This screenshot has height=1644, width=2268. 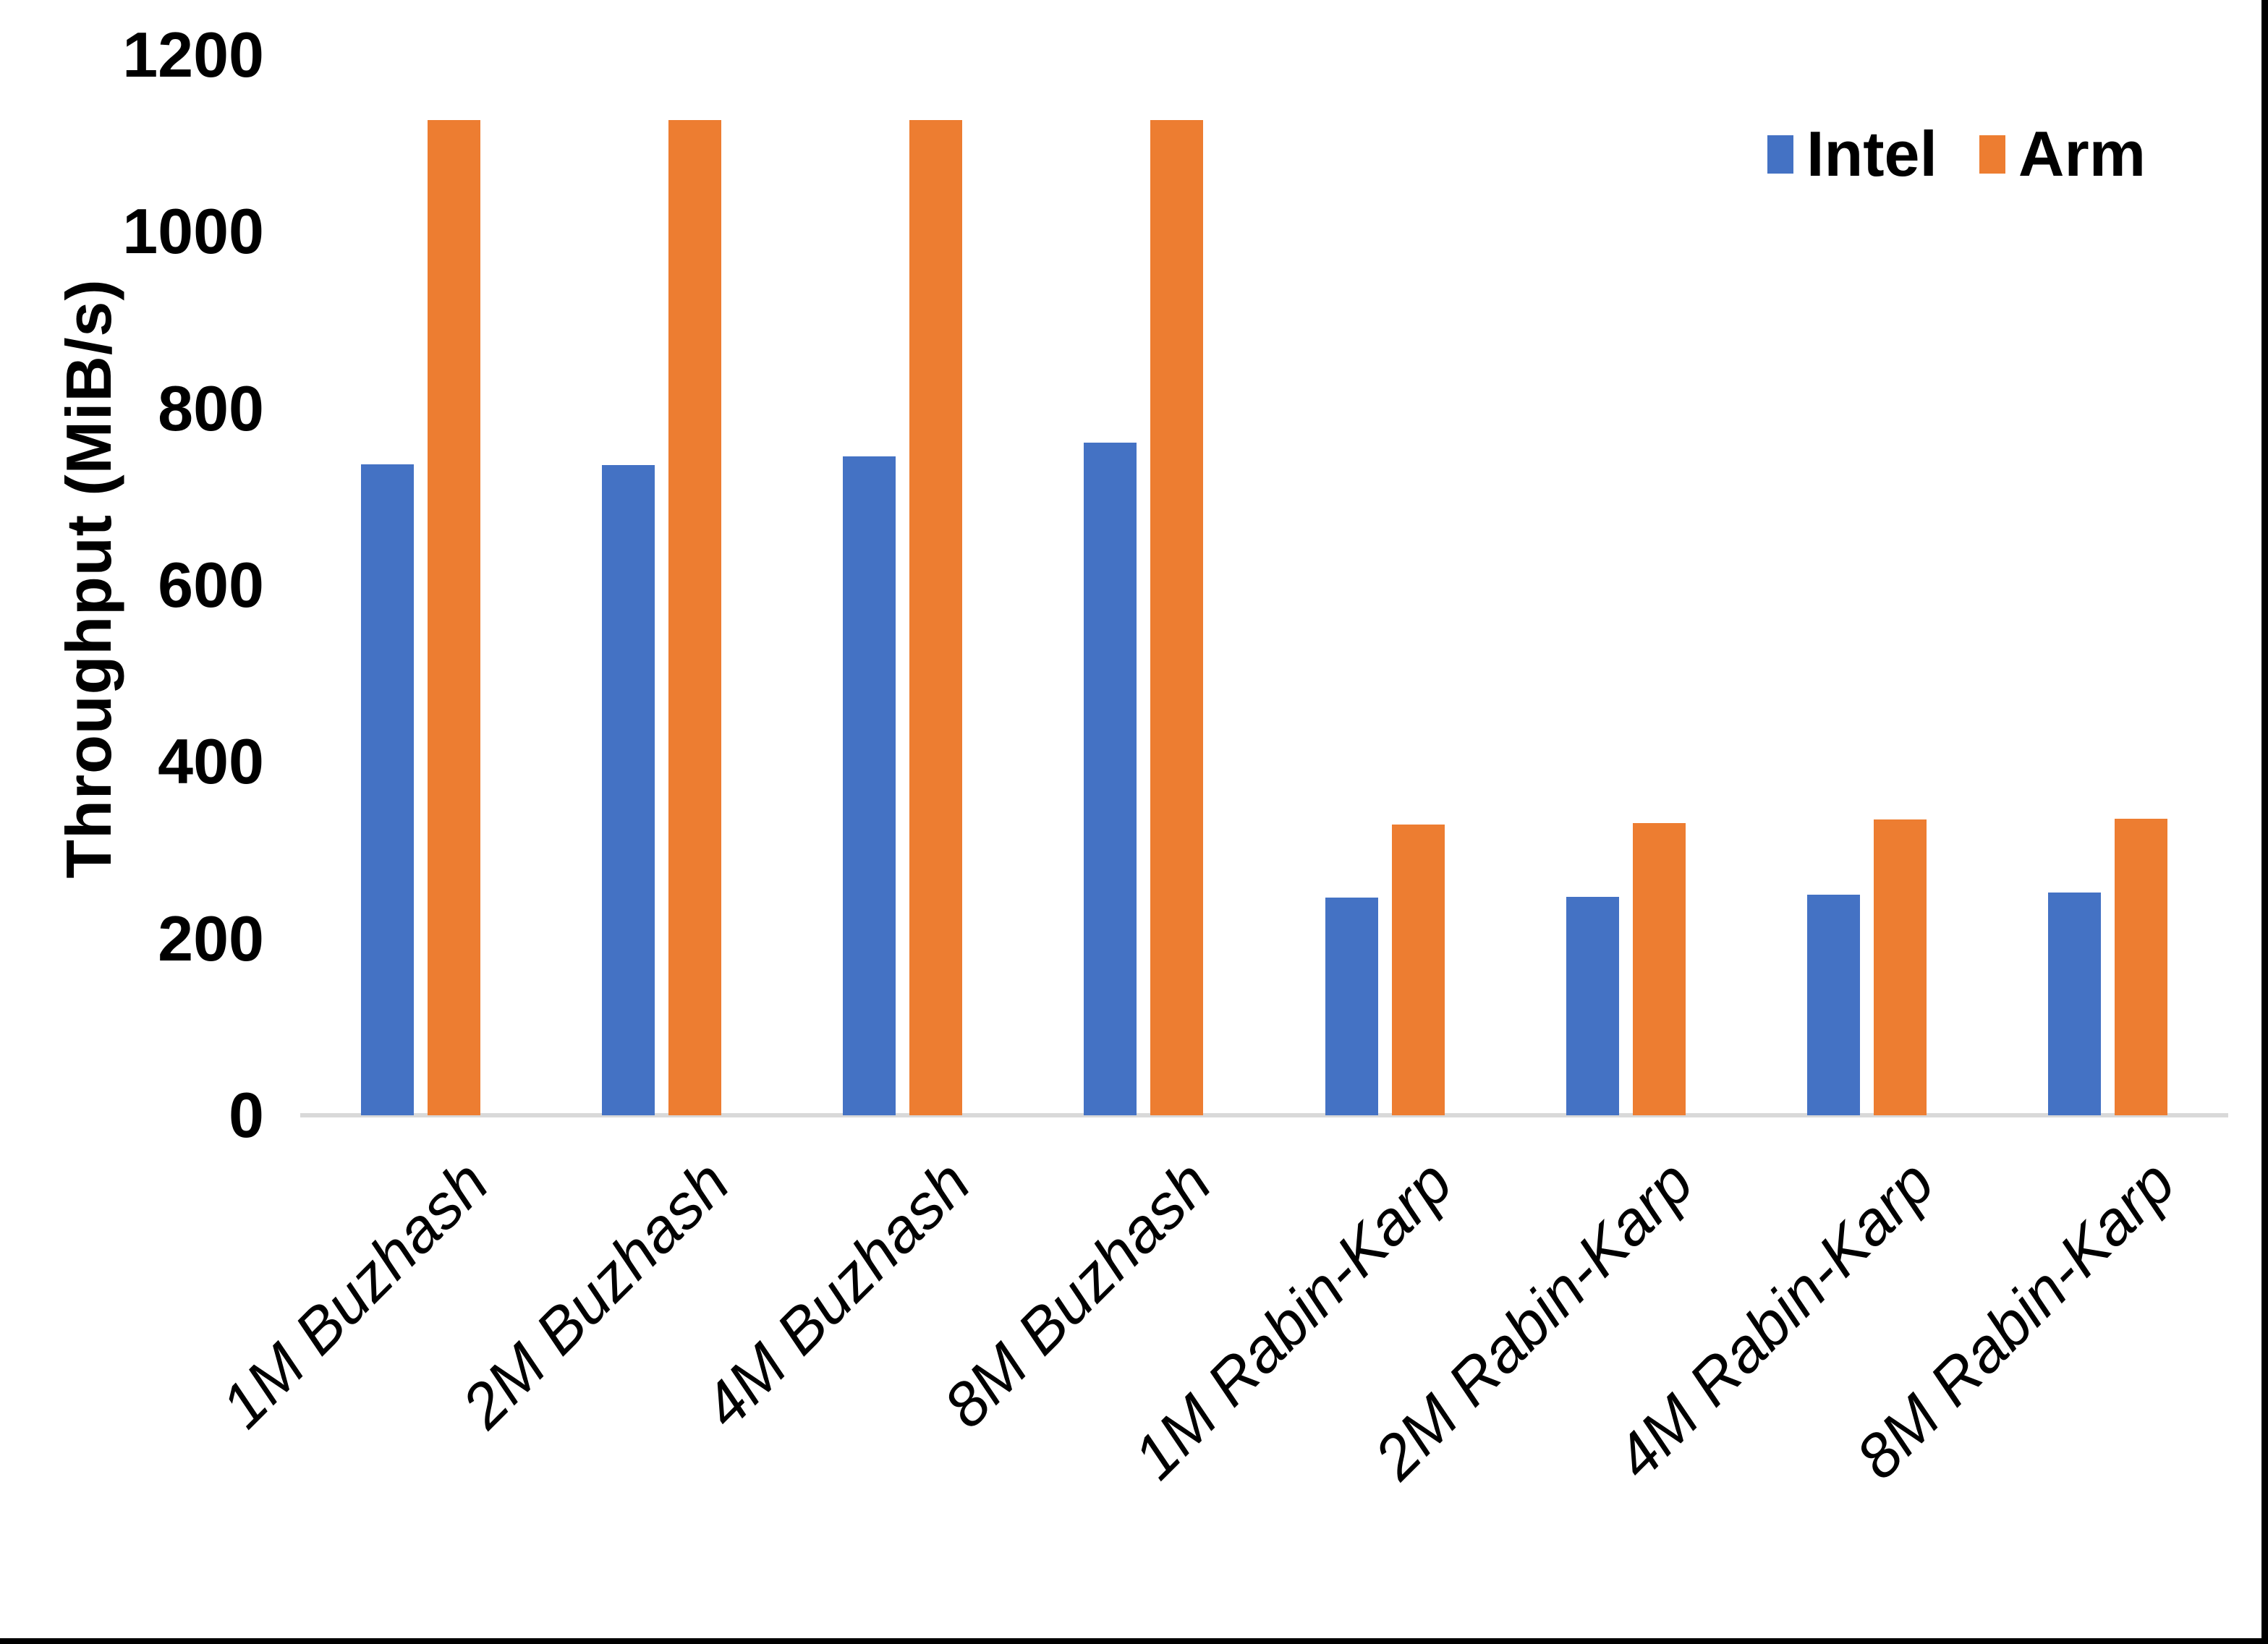 I want to click on bar-arm-4m-buzhash, so click(x=935, y=617).